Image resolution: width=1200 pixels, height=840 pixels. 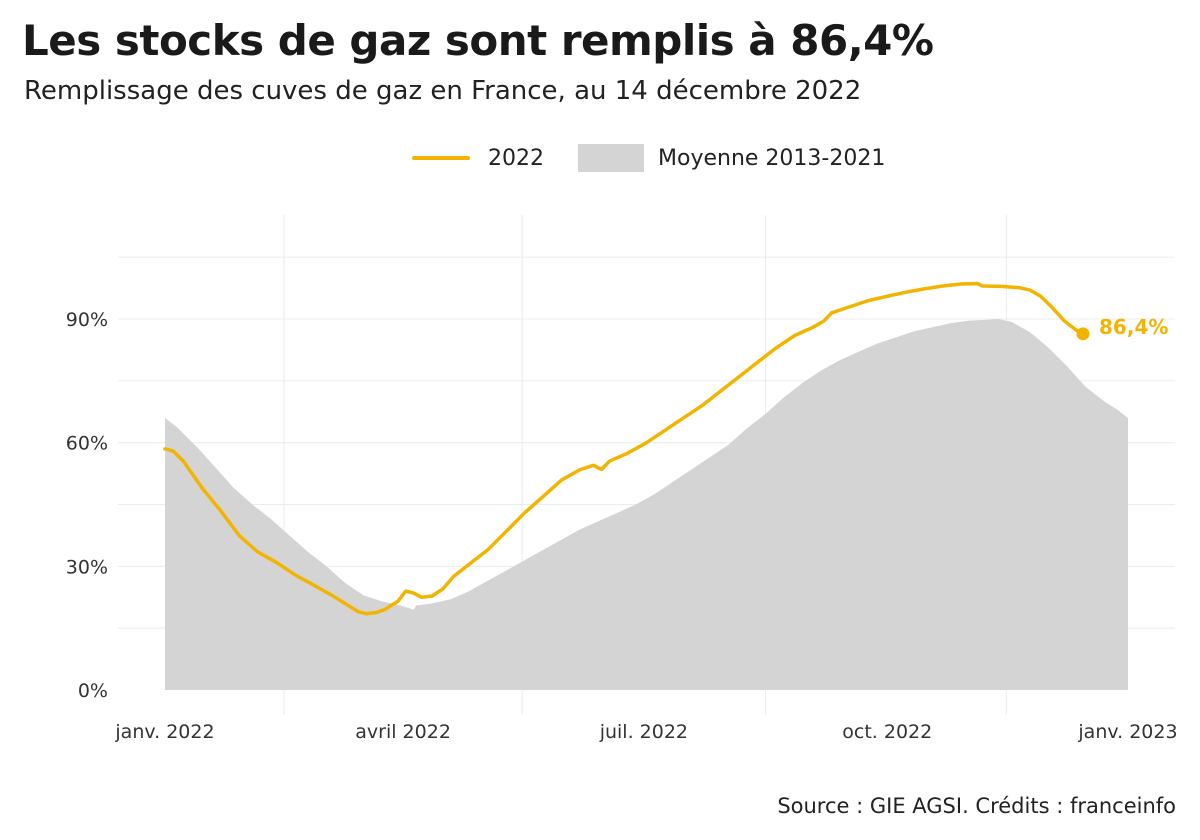 I want to click on x-tick-label: oct. 2022, so click(x=887, y=732).